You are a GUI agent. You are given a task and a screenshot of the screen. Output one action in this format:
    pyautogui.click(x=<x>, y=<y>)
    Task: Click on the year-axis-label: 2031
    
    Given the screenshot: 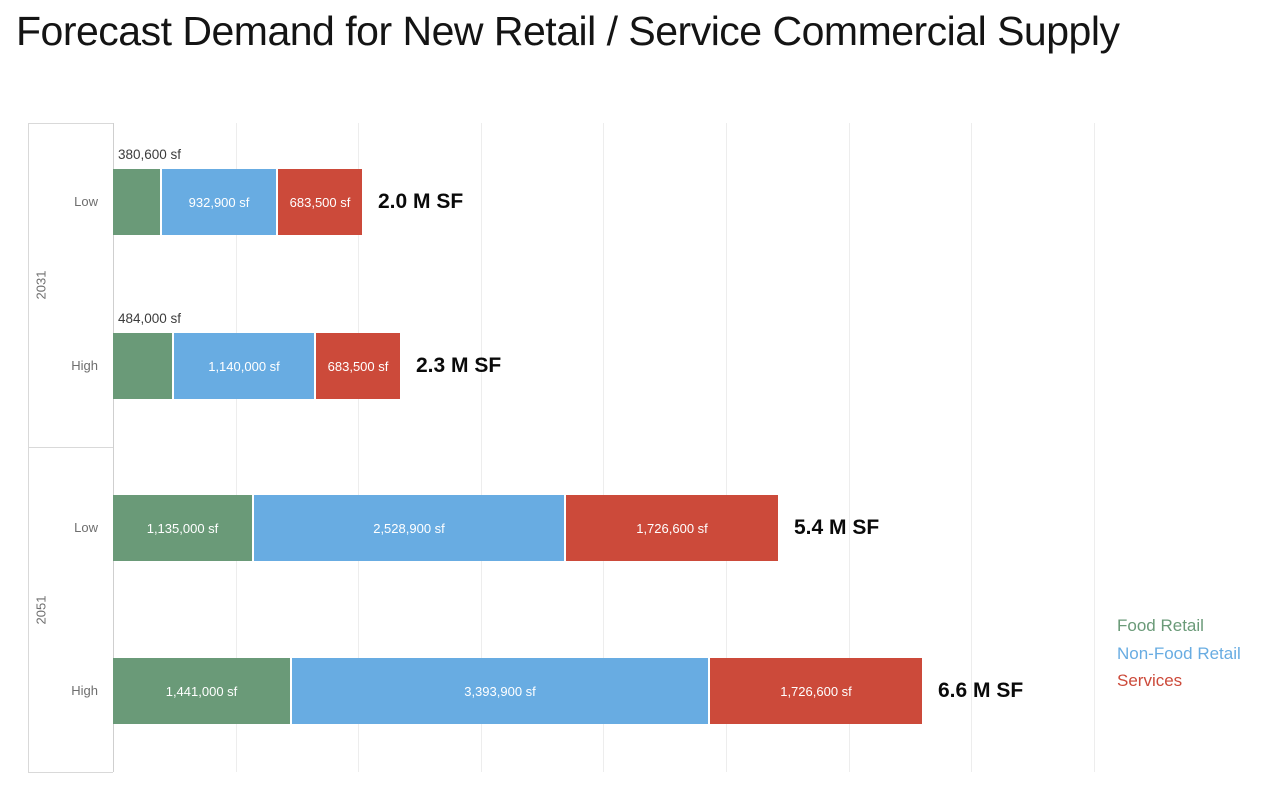 What is the action you would take?
    pyautogui.click(x=41, y=285)
    